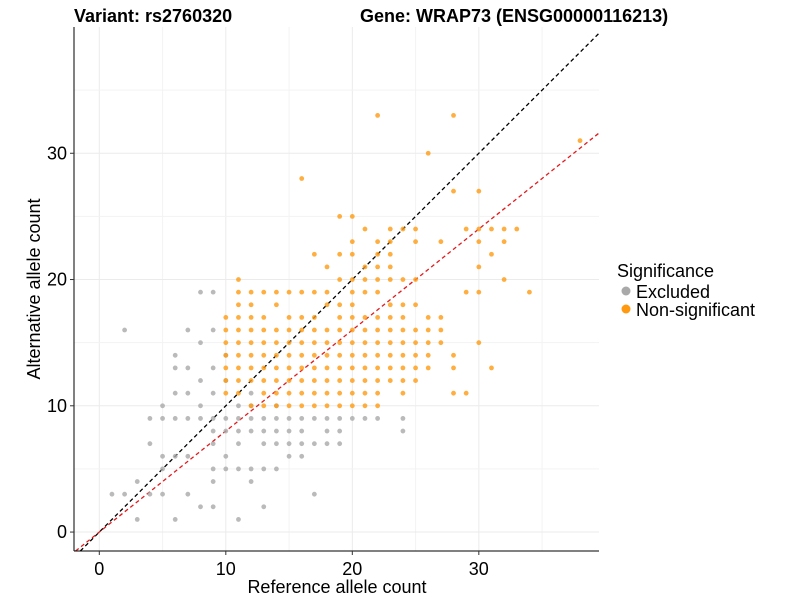 Image resolution: width=800 pixels, height=600 pixels. What do you see at coordinates (57, 153) in the screenshot?
I see `y-tick-label: 30` at bounding box center [57, 153].